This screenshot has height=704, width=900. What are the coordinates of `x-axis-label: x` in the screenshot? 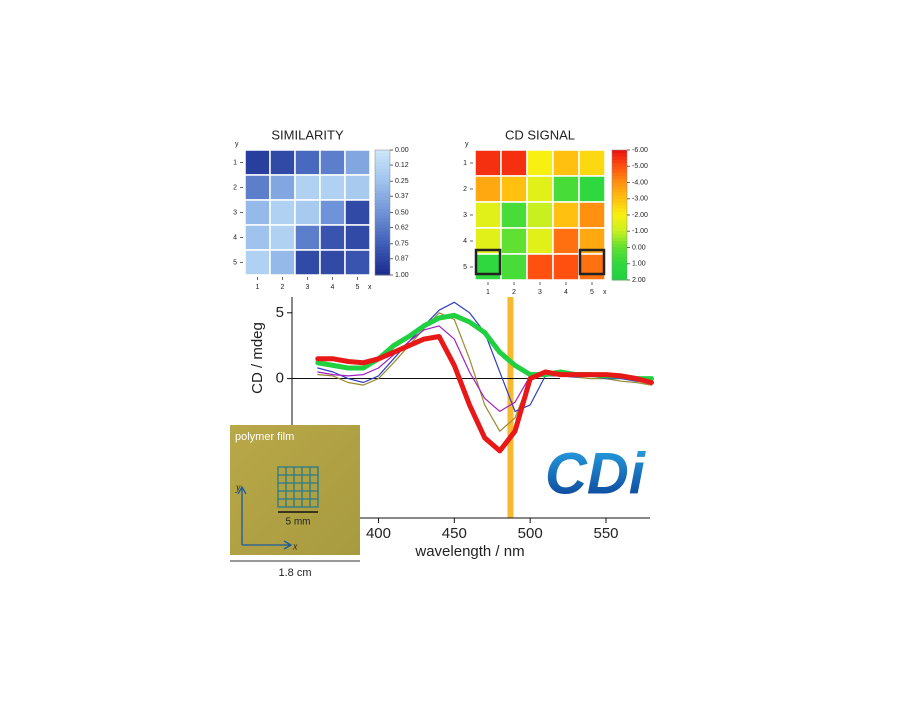 It's located at (605, 292).